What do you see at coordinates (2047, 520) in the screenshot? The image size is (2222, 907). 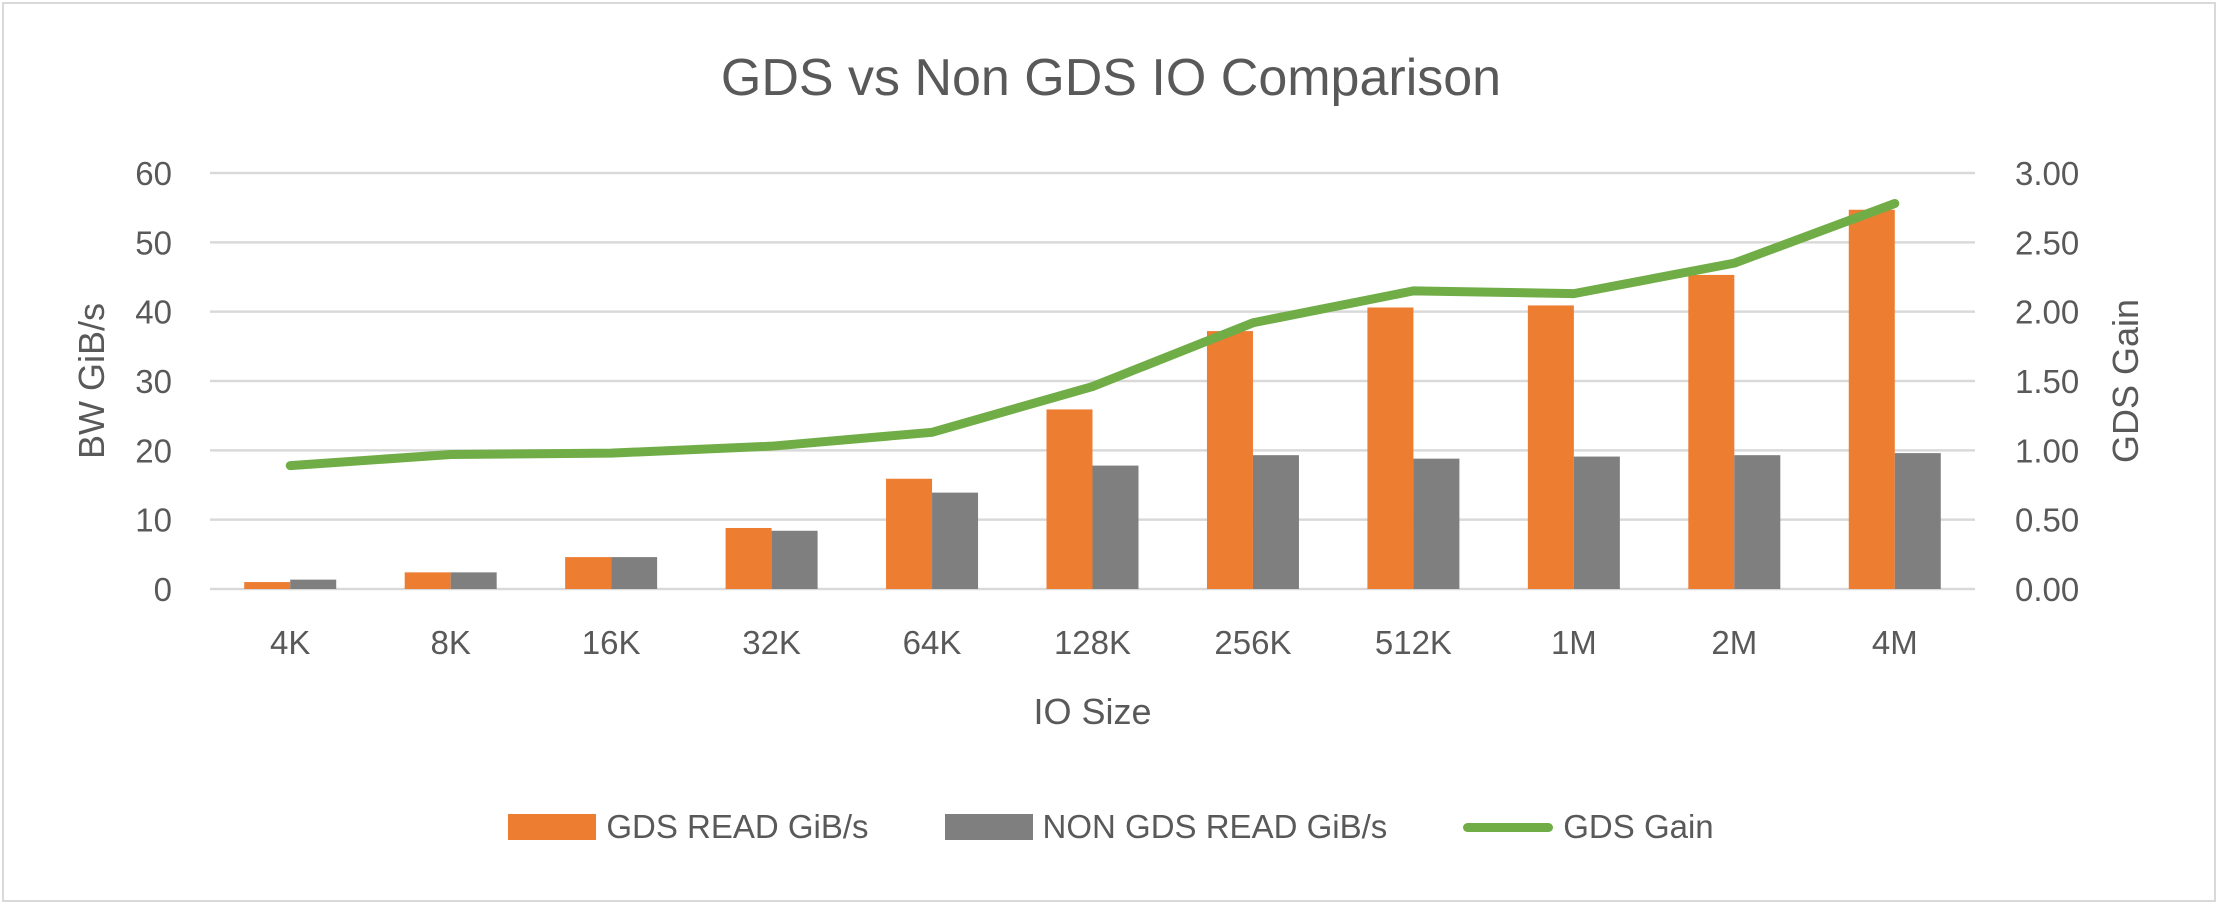 I see `y2-axis-tick-label: 0.50` at bounding box center [2047, 520].